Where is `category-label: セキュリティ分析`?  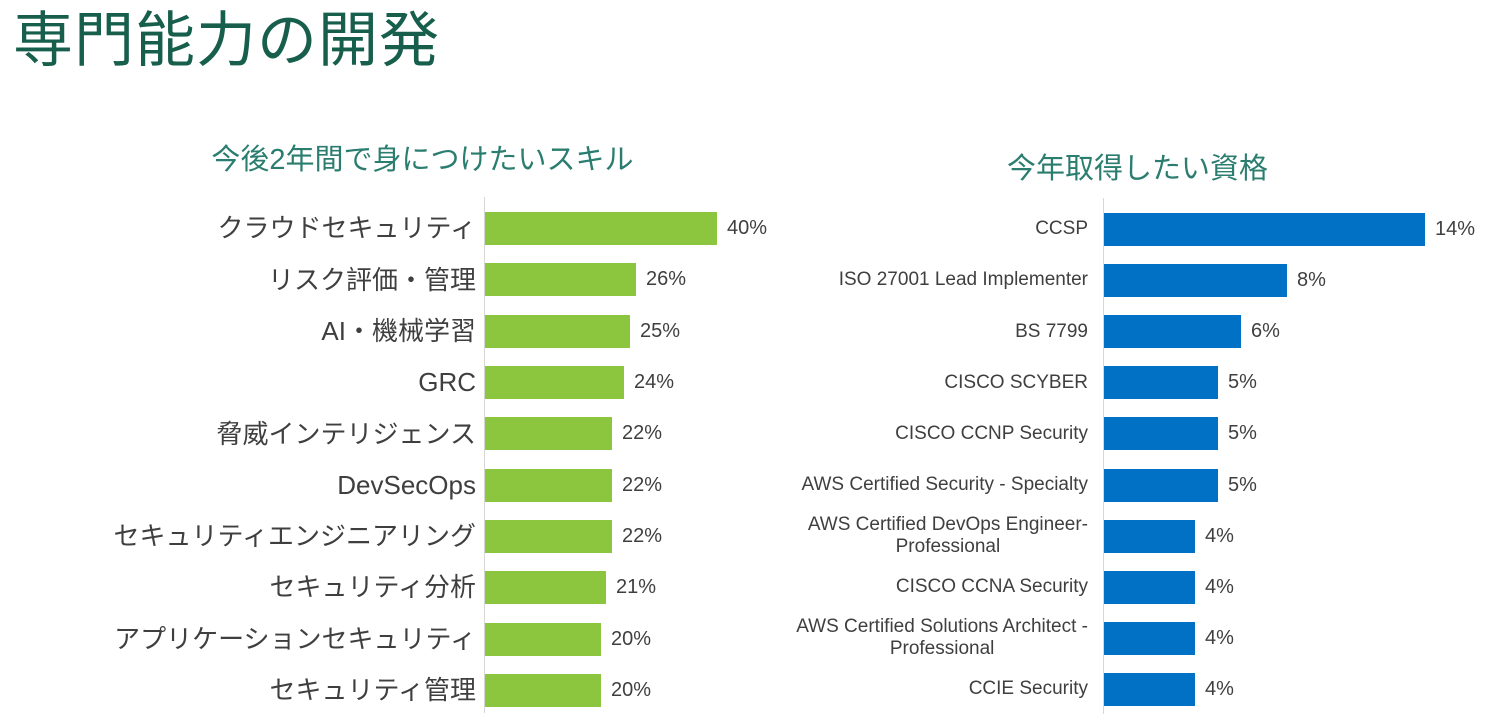 category-label: セキュリティ分析 is located at coordinates (372, 587).